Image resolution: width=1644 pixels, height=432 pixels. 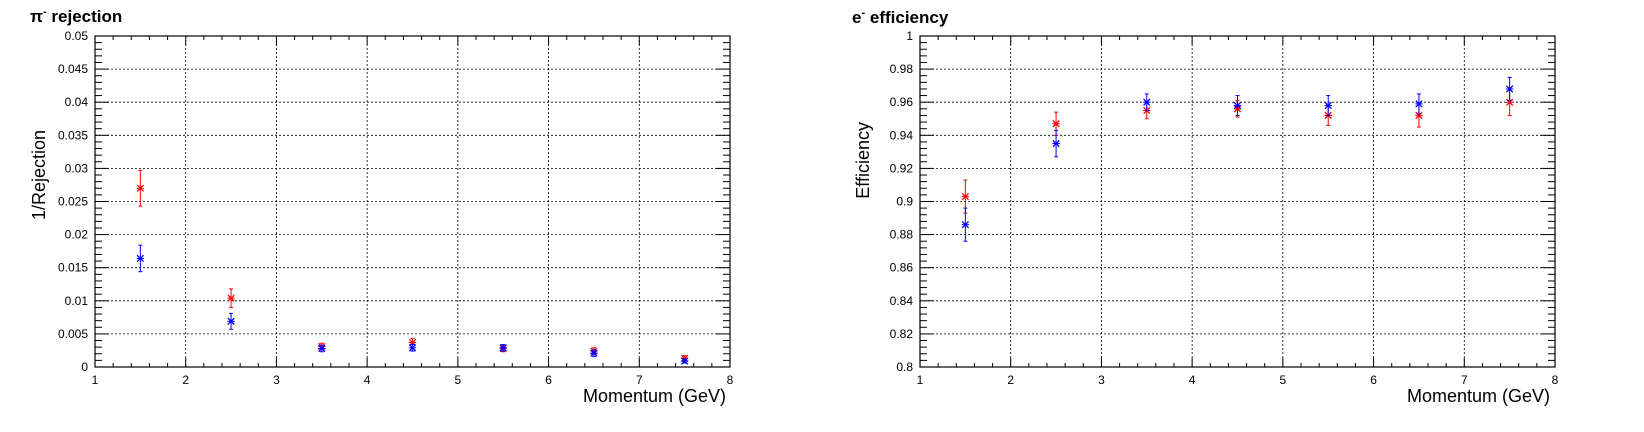 I want to click on y-tick-label: 0.98, so click(x=902, y=69).